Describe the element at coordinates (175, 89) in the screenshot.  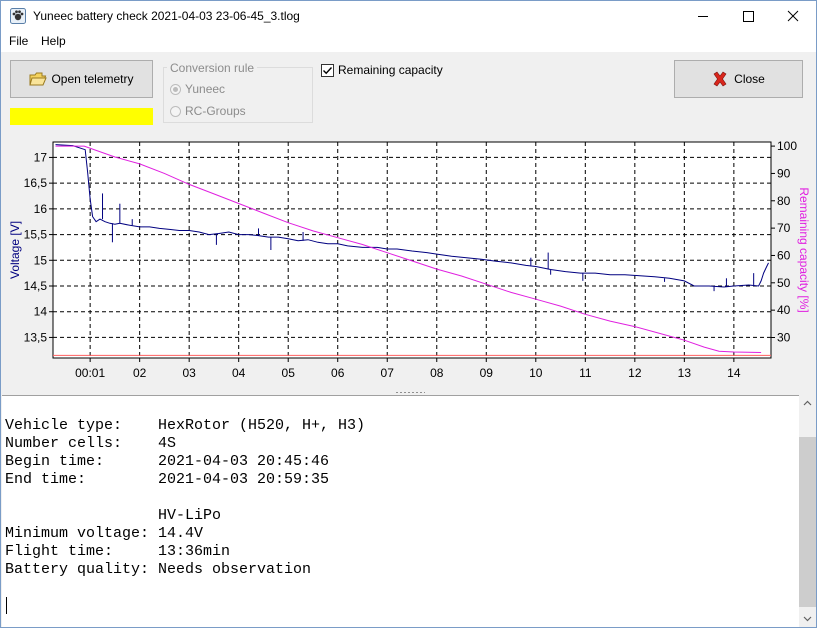
I see `radio-button-selected` at that location.